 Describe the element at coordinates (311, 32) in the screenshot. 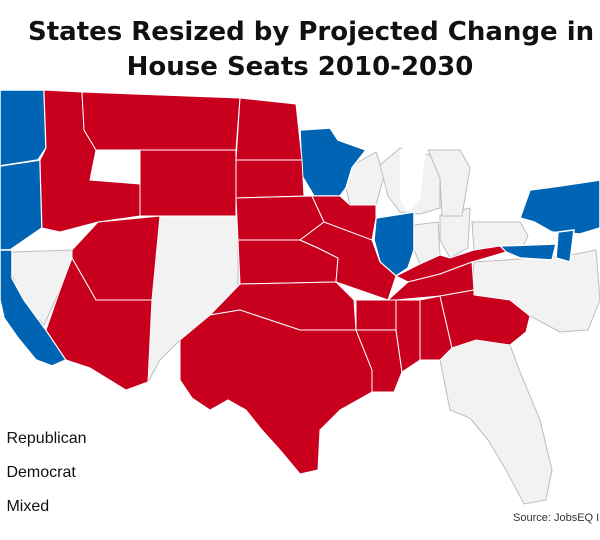

I see `title-line-1: States Resized by Projected Change in` at that location.